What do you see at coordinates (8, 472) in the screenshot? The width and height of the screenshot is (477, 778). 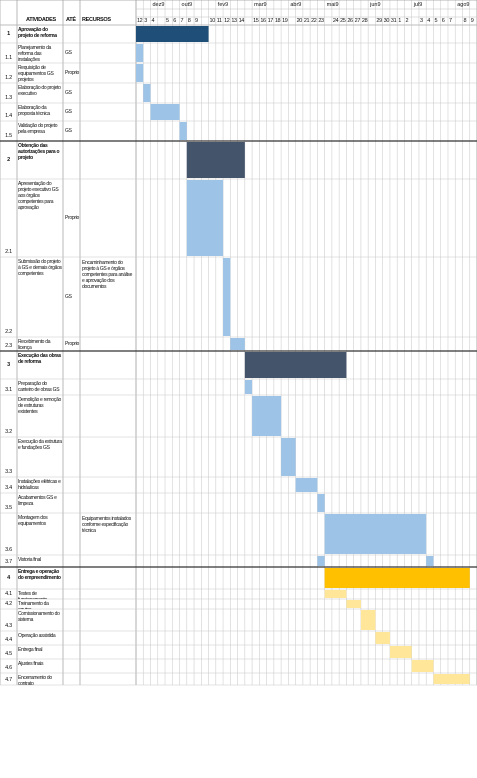 I see `row-id: 3.3` at bounding box center [8, 472].